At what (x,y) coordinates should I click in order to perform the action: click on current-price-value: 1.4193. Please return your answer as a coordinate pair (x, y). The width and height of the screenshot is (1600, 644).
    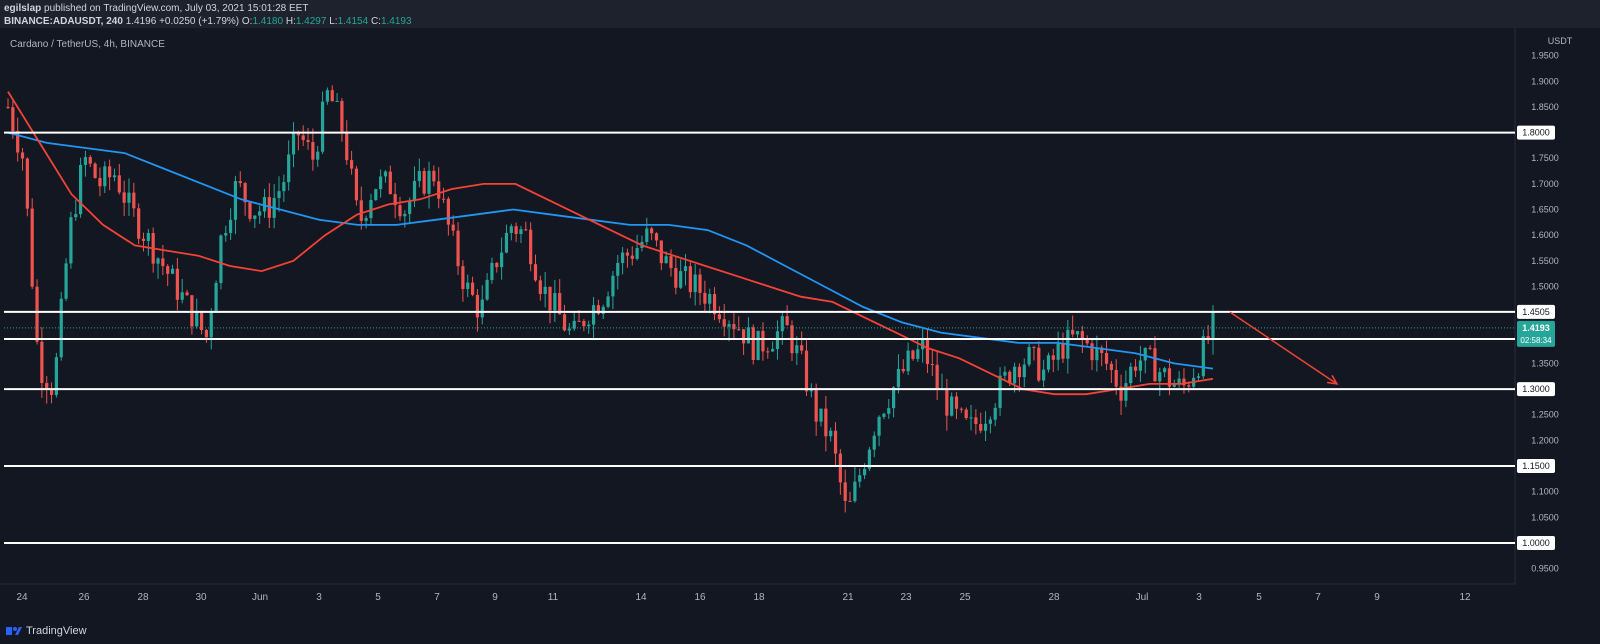
    Looking at the image, I should click on (1536, 328).